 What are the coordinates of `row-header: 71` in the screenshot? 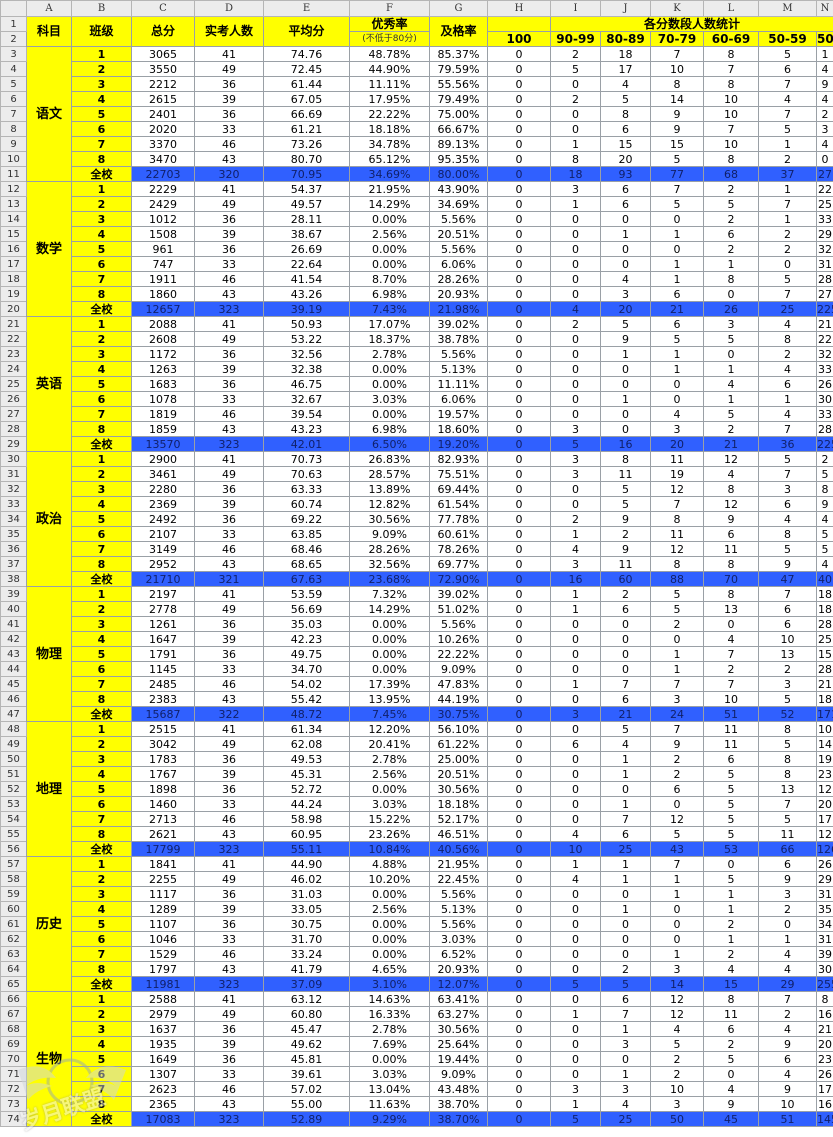 It's located at (14, 1074).